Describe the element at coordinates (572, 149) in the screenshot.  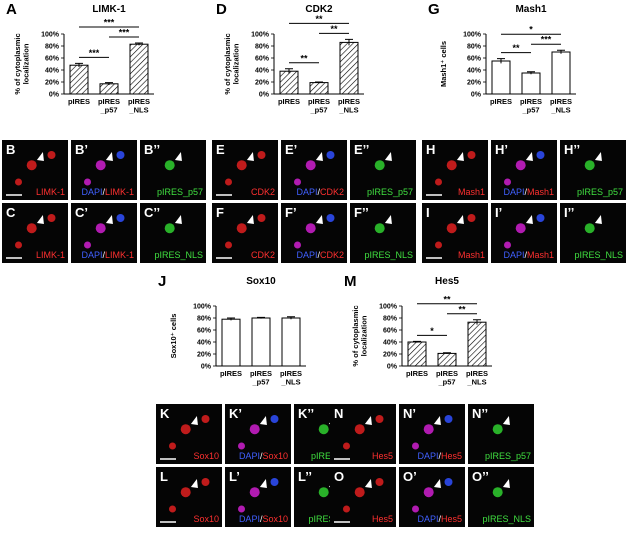
I see `tile-letter: H’’` at that location.